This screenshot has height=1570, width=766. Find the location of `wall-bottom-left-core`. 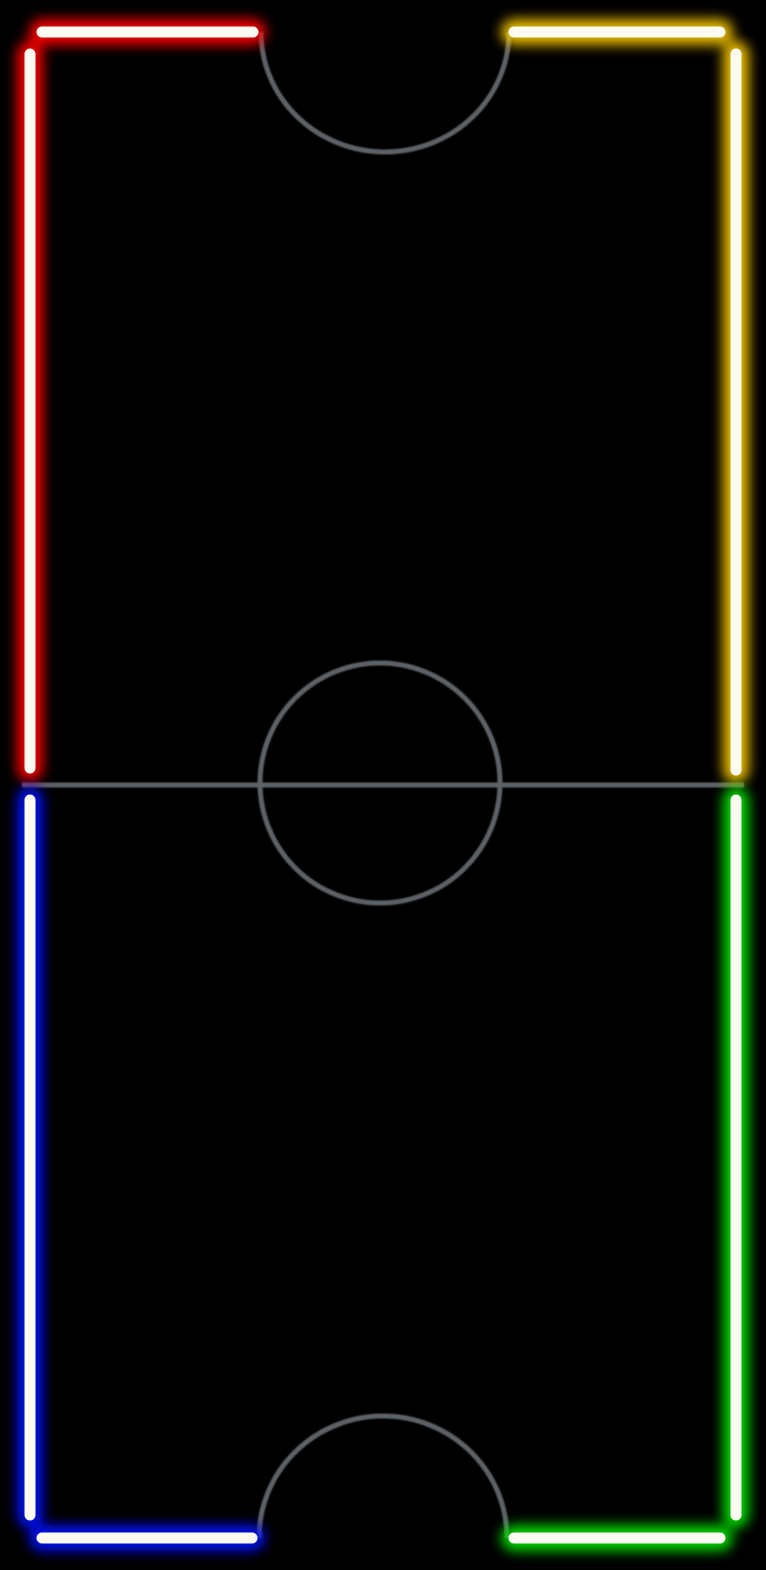

wall-bottom-left-core is located at coordinates (141, 1169).